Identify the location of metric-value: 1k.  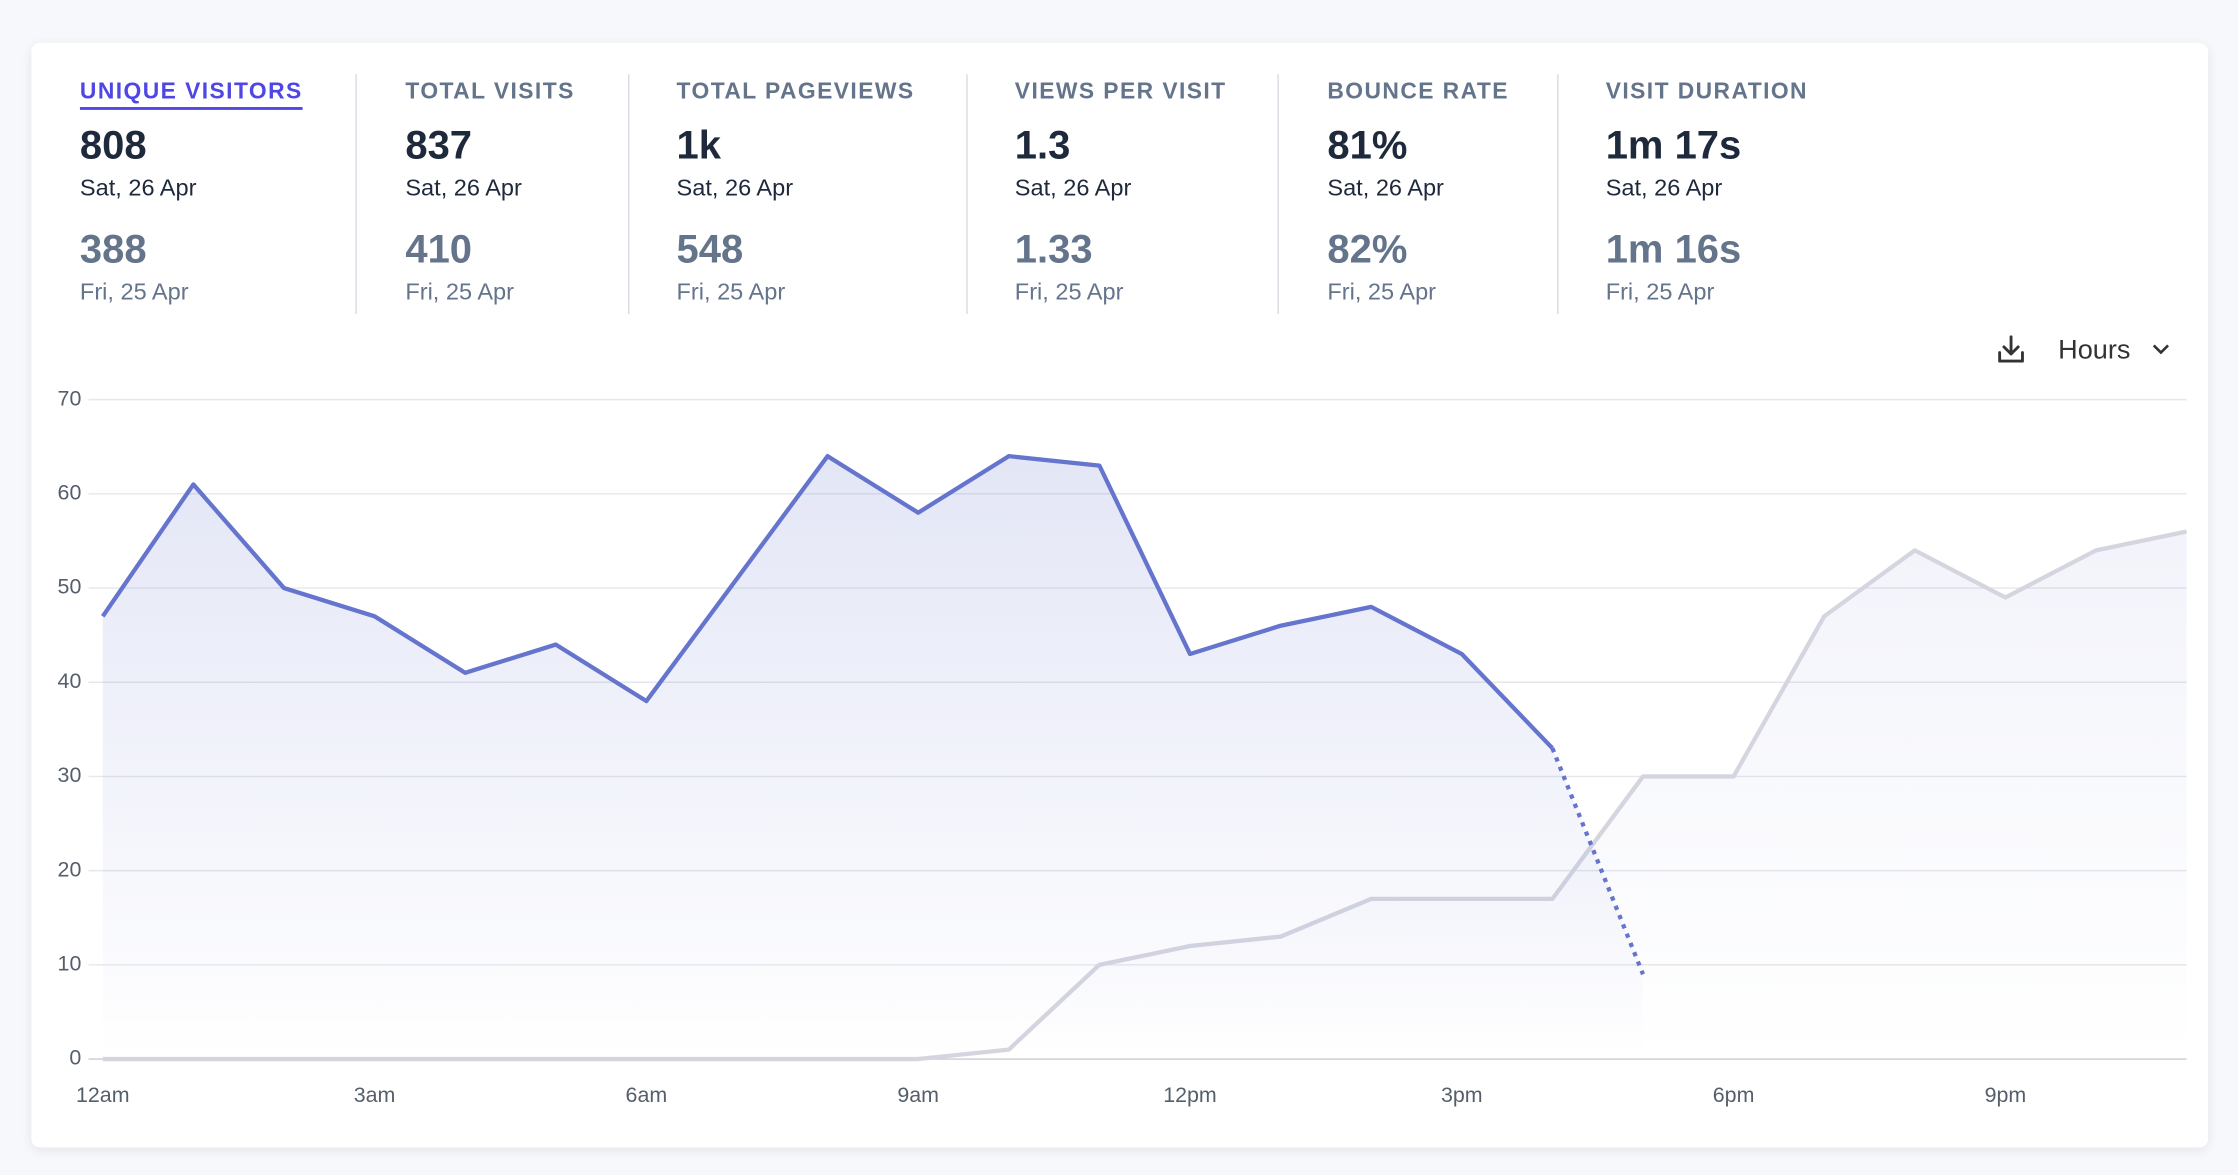
(699, 144).